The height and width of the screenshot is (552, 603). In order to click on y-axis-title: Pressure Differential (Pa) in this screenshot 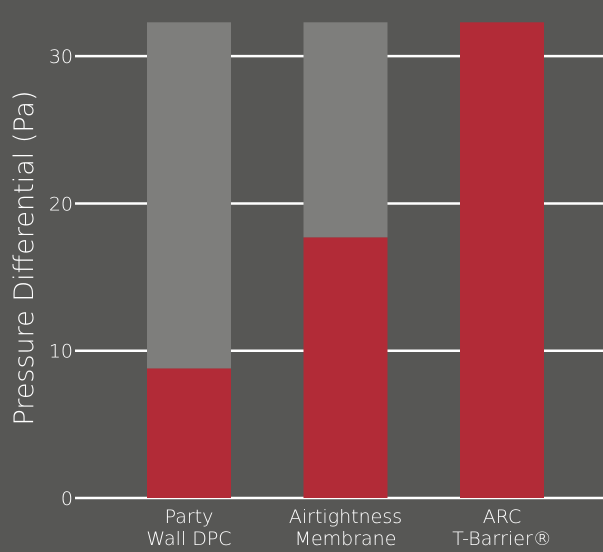, I will do `click(24, 257)`.